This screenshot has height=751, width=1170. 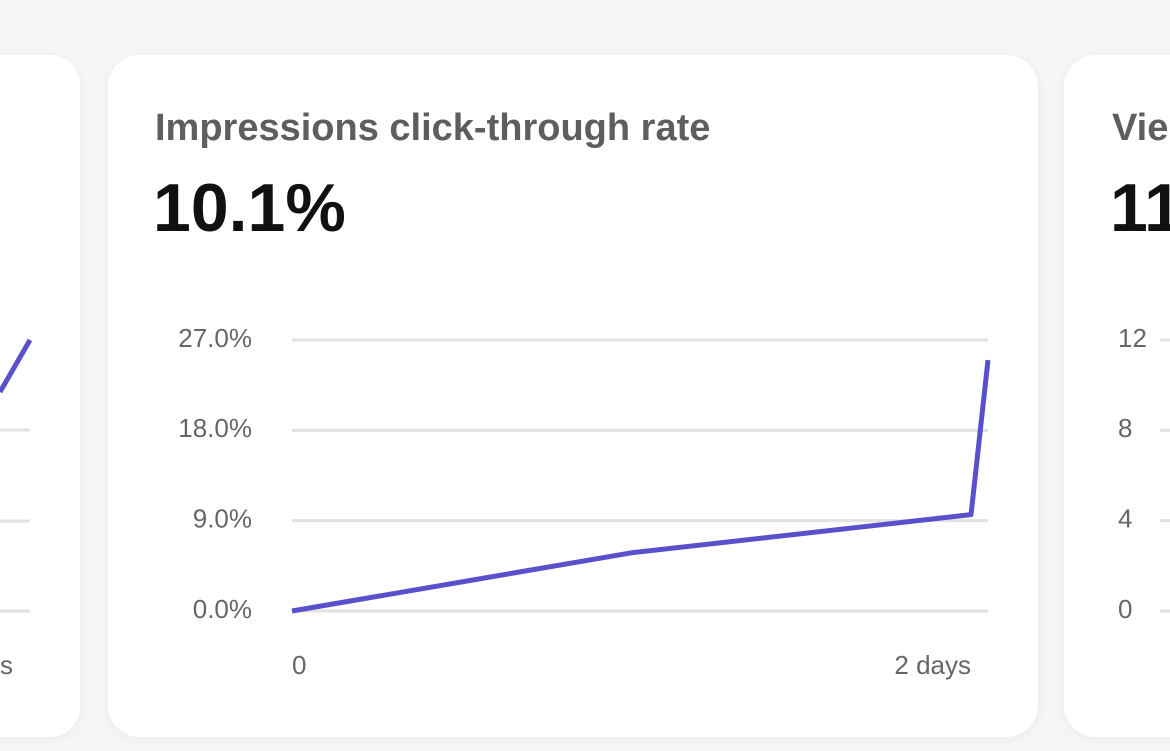 I want to click on x-tick-label: 0, so click(x=299, y=665).